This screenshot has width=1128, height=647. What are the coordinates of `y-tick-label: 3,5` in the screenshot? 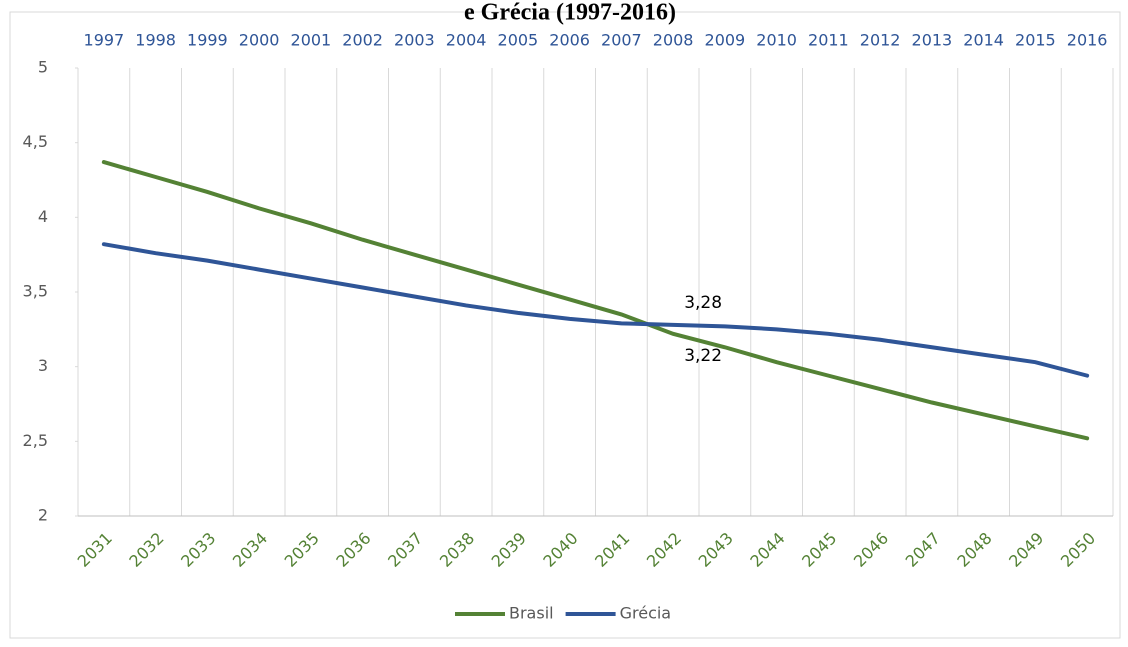 It's located at (35, 291).